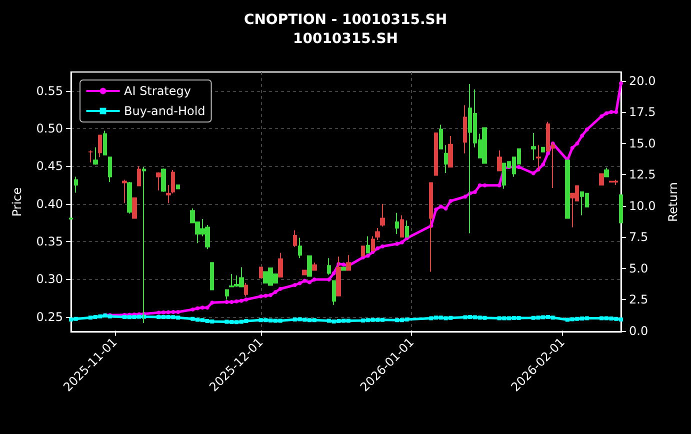 The height and width of the screenshot is (434, 691). Describe the element at coordinates (638, 237) in the screenshot. I see `y2-tick-label: 7.5` at that location.